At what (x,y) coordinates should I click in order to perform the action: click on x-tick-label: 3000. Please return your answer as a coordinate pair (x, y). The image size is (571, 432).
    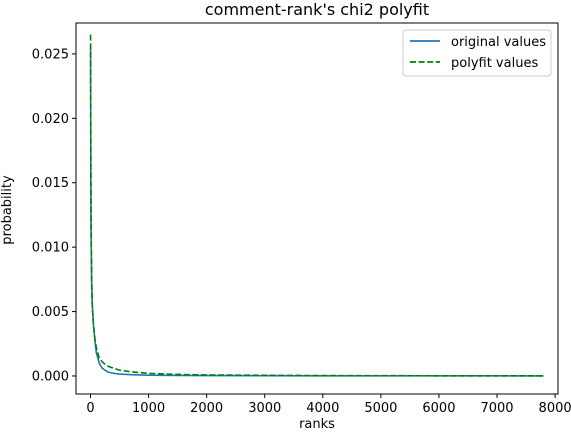
    Looking at the image, I should click on (264, 408).